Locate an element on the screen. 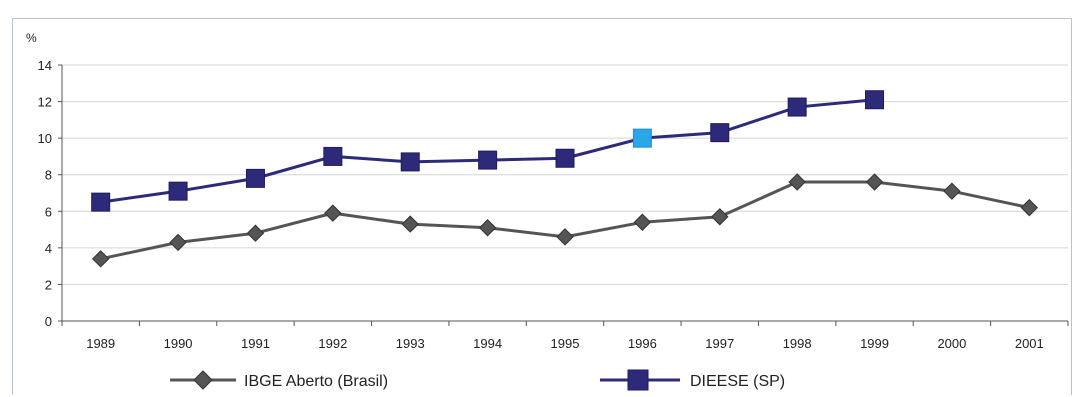  x-tick-label: 2000 is located at coordinates (951, 343).